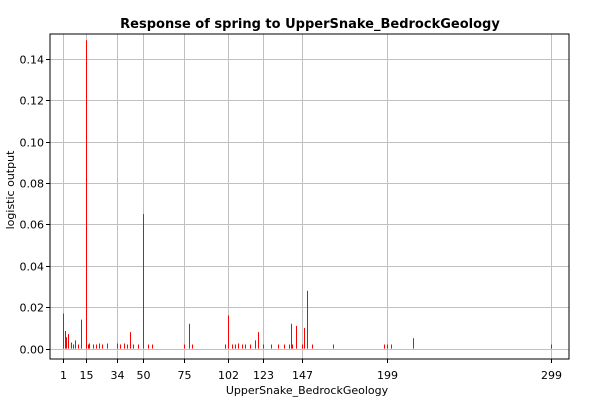  What do you see at coordinates (302, 375) in the screenshot?
I see `x-tick-label: 147` at bounding box center [302, 375].